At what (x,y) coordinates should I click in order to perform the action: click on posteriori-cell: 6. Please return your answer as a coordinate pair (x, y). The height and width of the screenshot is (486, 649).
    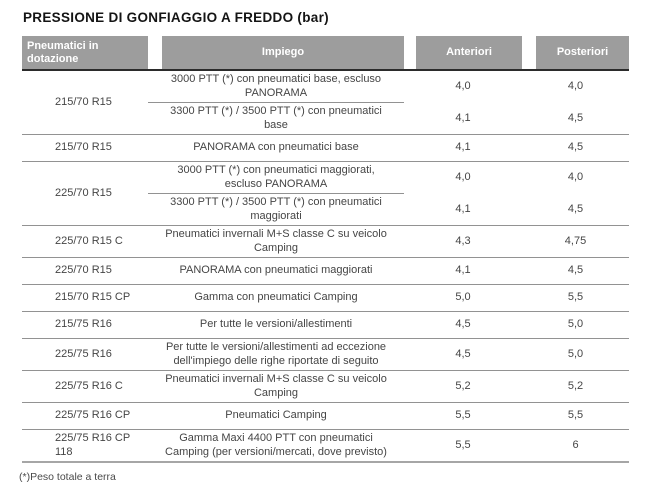
    Looking at the image, I should click on (575, 446).